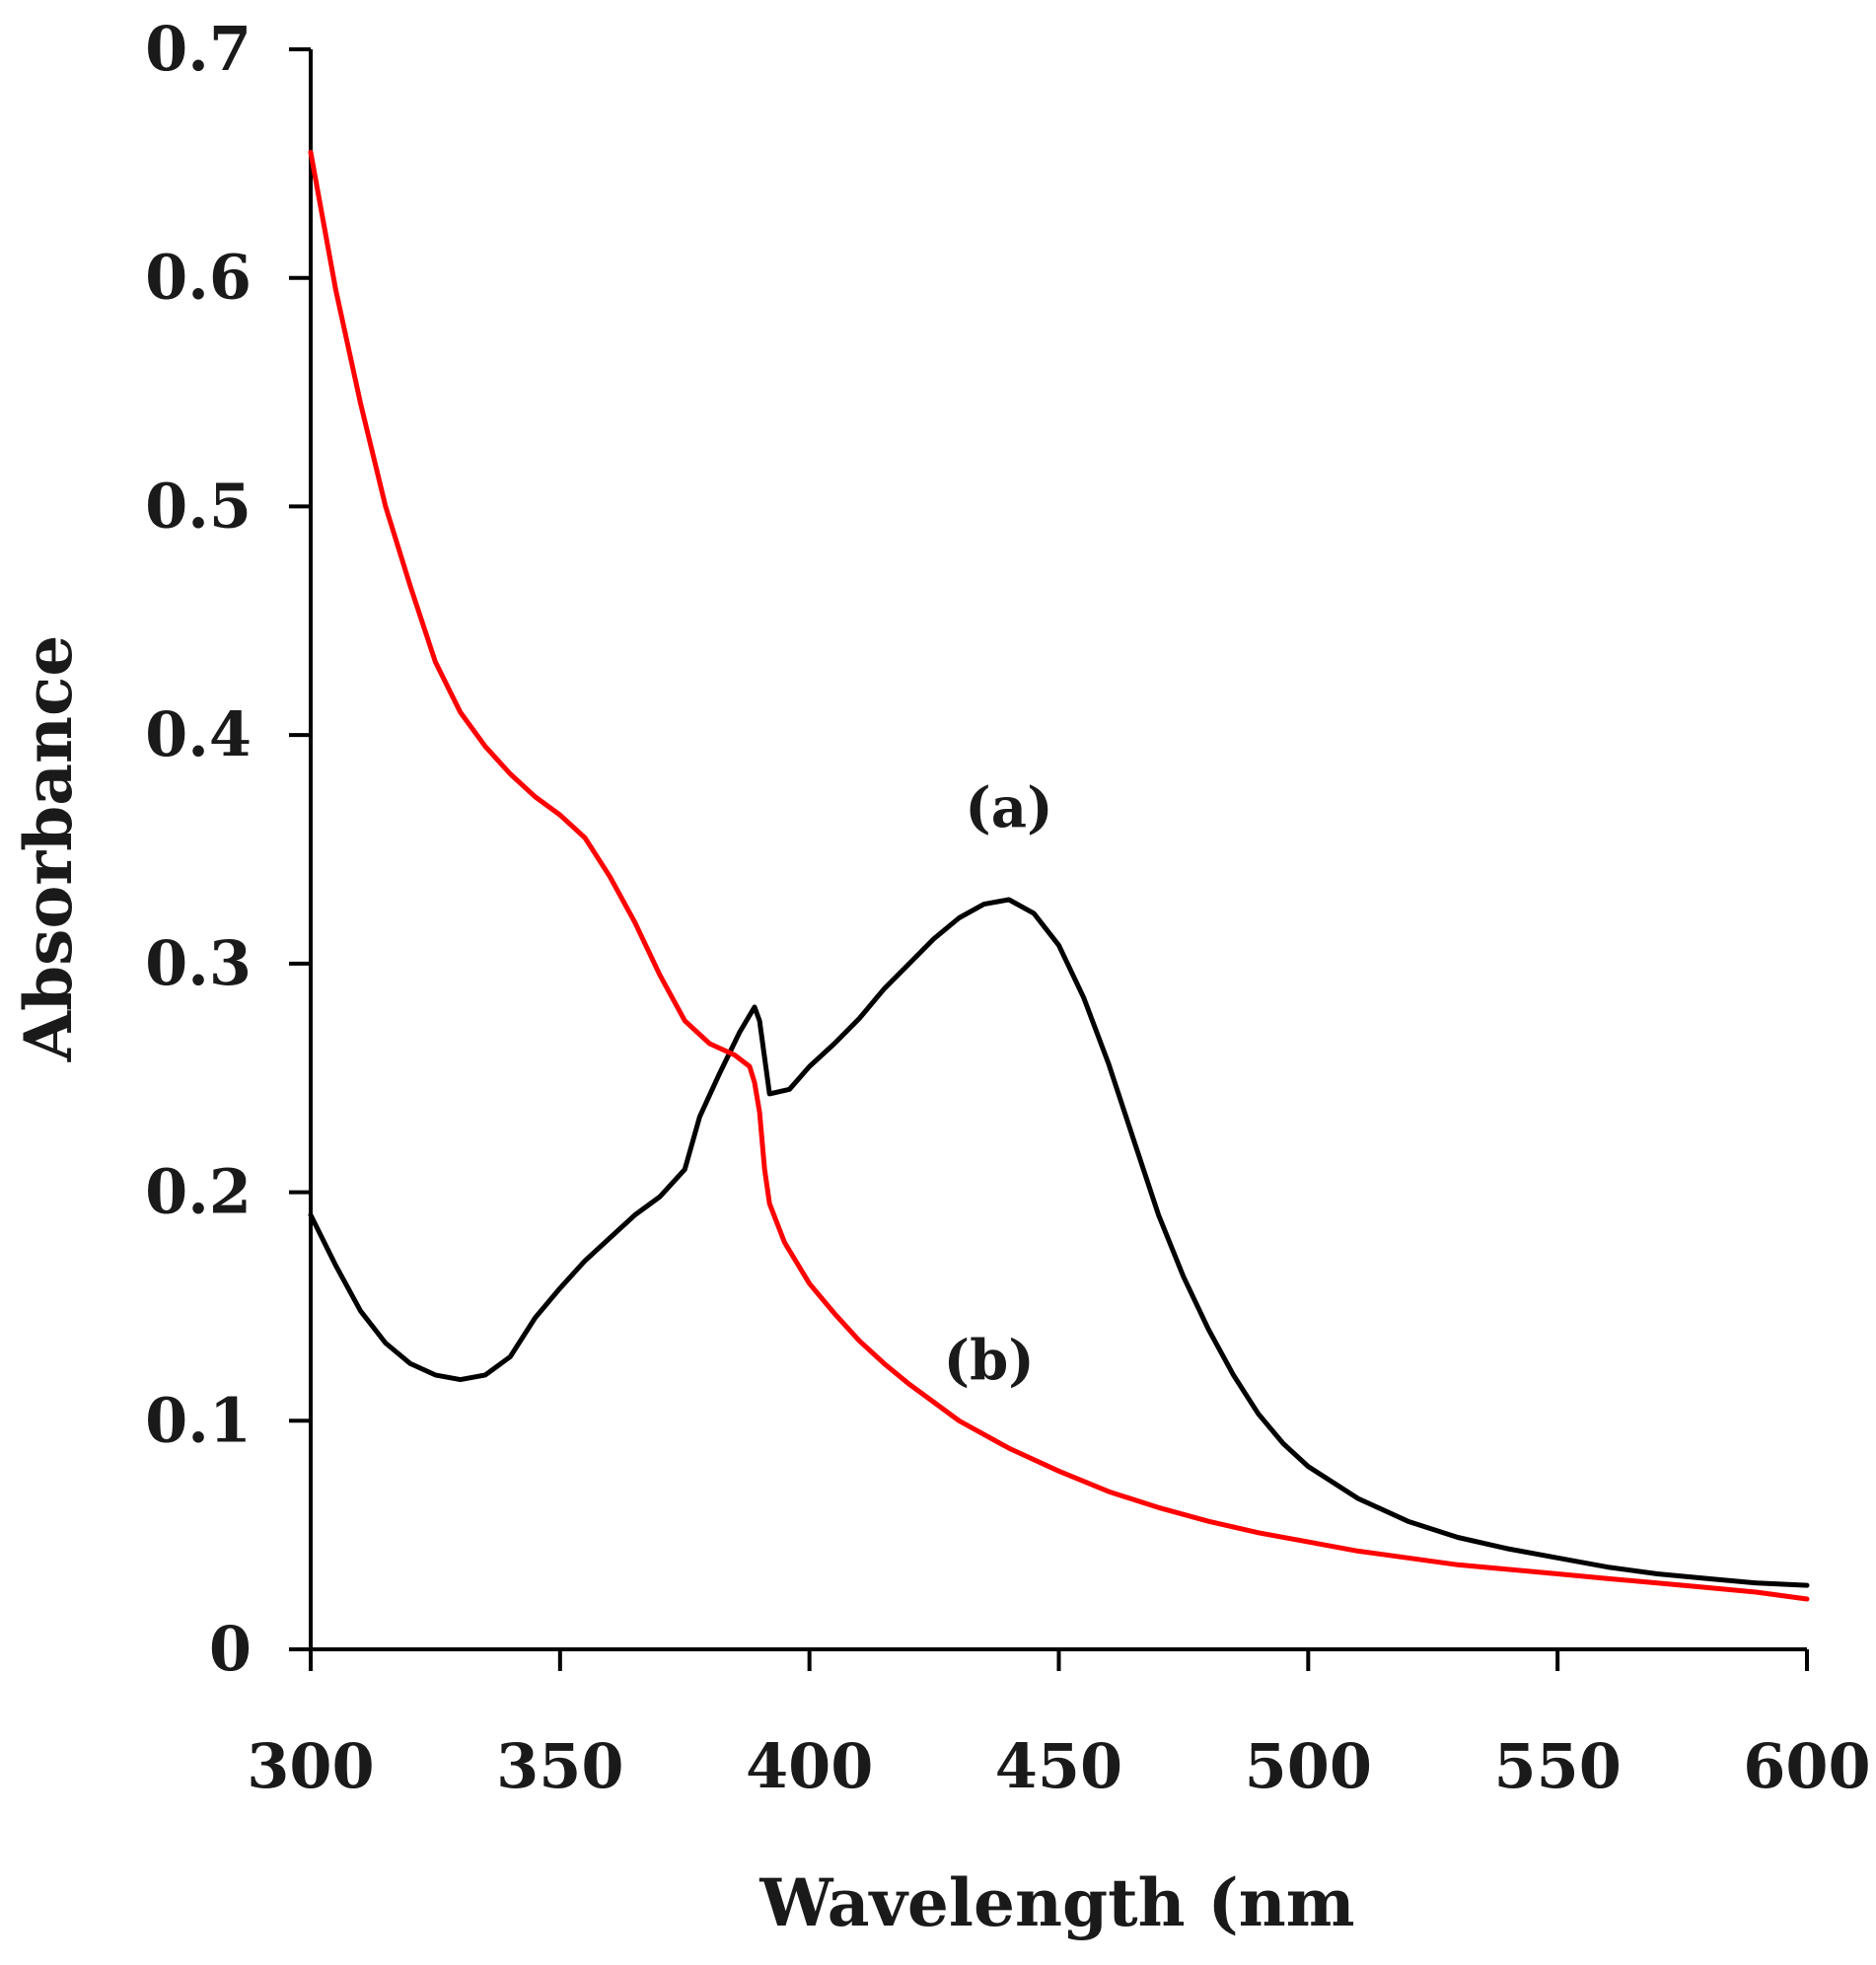  What do you see at coordinates (198, 278) in the screenshot?
I see `y-tick-label: 0.6` at bounding box center [198, 278].